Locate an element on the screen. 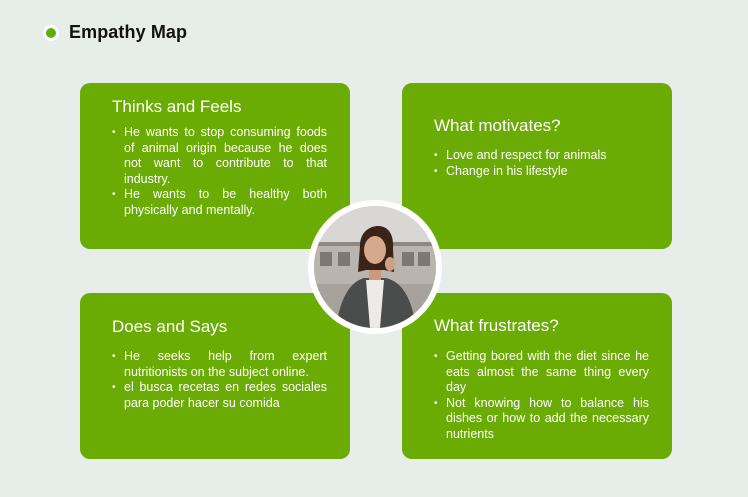  card-title: What motivates? is located at coordinates (497, 125).